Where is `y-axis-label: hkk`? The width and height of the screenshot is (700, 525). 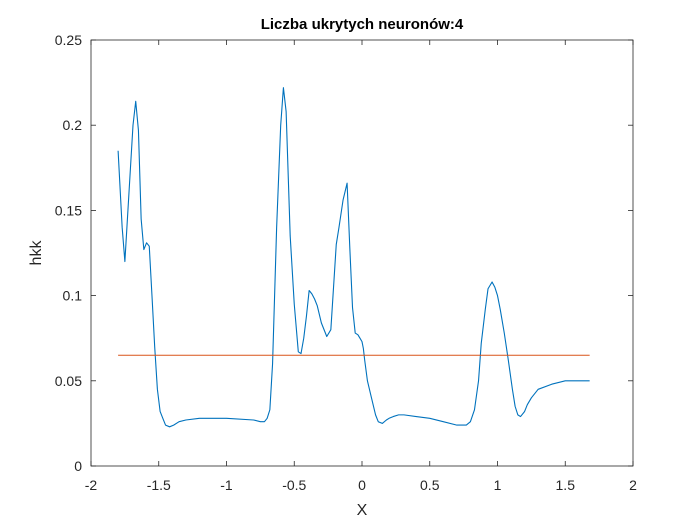
y-axis-label: hkk is located at coordinates (36, 253).